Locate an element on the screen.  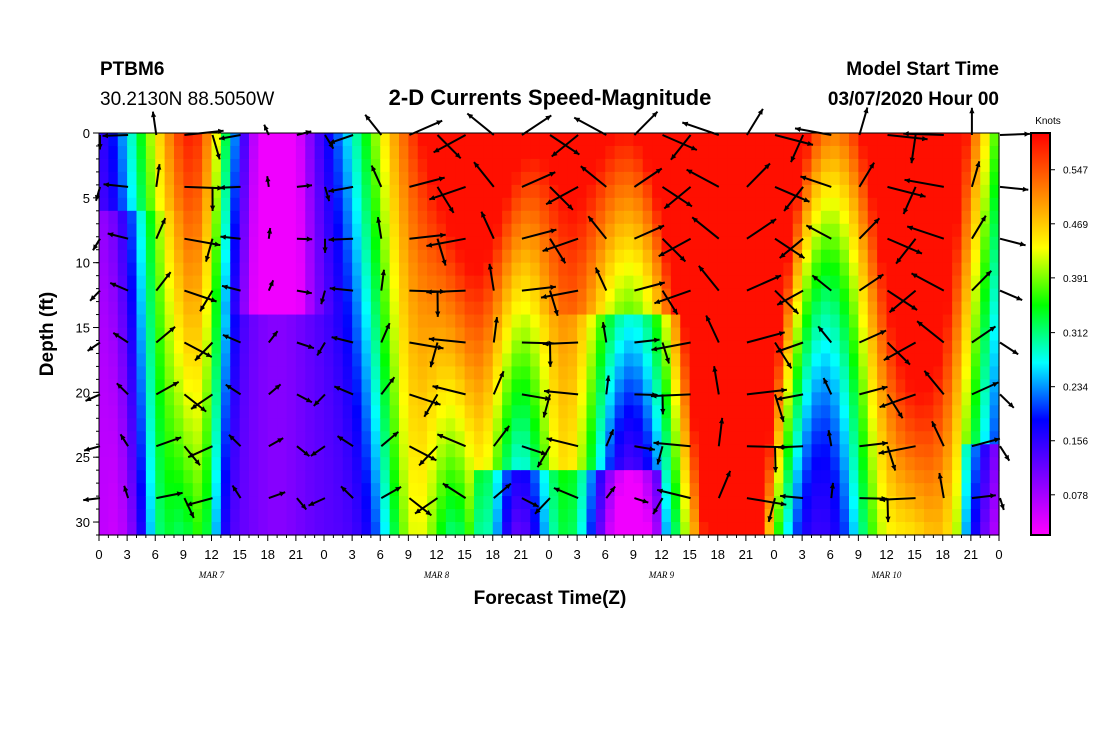
chart-title: 2-D Currents Speed-Magnitude is located at coordinates (550, 97).